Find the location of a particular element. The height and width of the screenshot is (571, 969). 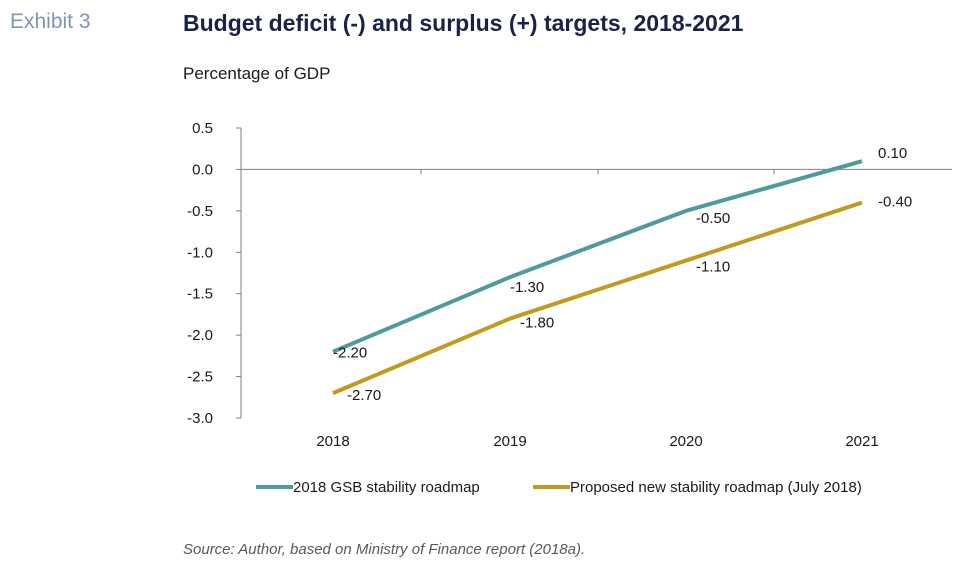

data-label: -1.80 is located at coordinates (537, 323).